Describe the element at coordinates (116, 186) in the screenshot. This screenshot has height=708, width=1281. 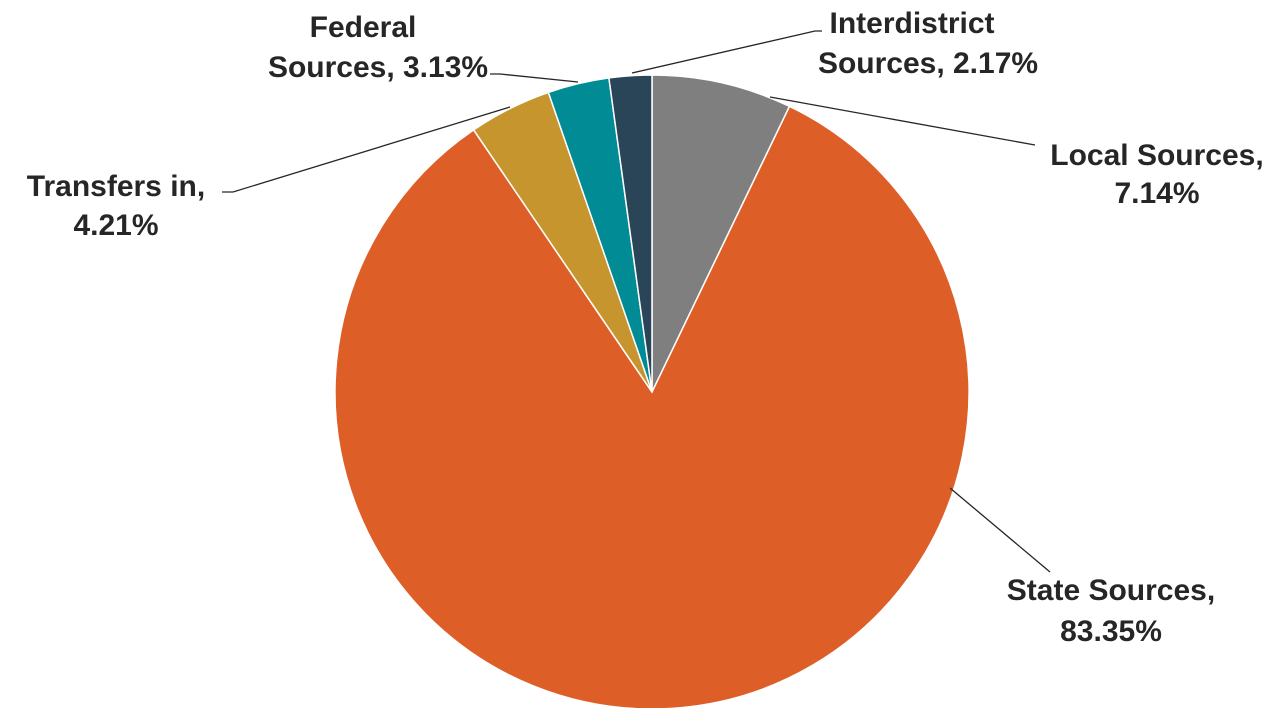
I see `label-transfers-in-line1: Transfers in,` at that location.